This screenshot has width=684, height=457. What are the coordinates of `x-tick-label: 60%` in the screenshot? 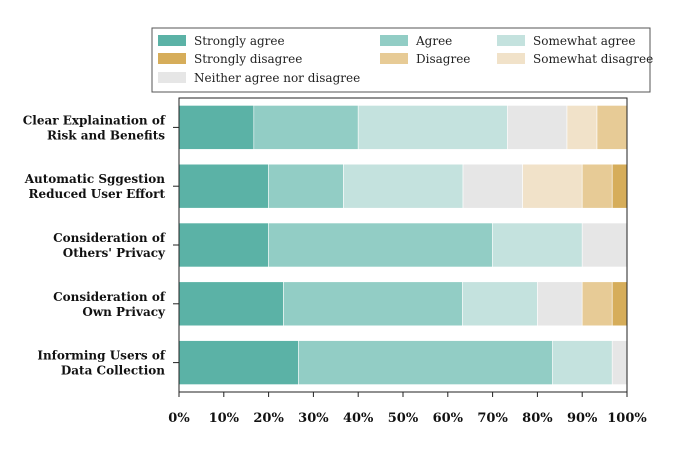 It's located at (448, 418).